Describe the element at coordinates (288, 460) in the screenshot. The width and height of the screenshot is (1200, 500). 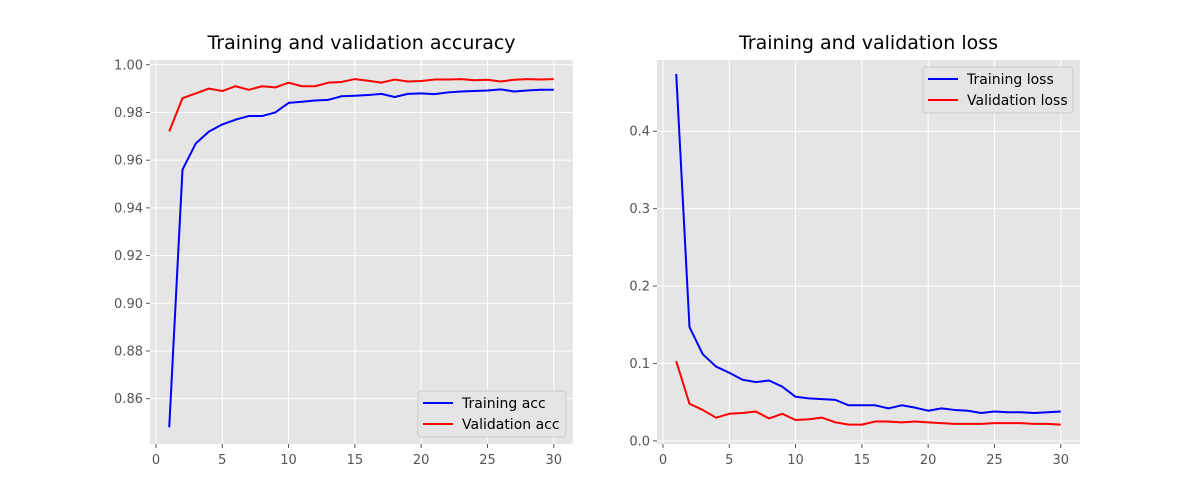
I see `accuracy-x-tick-label: 10` at that location.